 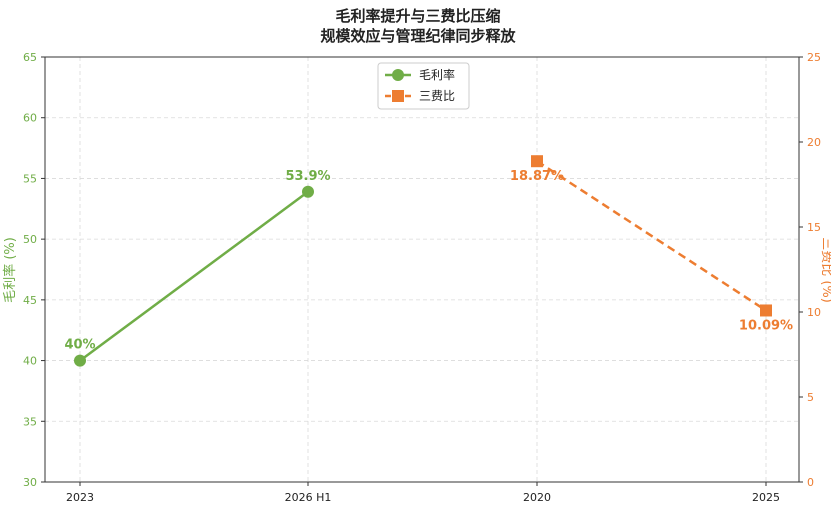 I want to click on right-tick-label: 5, so click(x=810, y=397).